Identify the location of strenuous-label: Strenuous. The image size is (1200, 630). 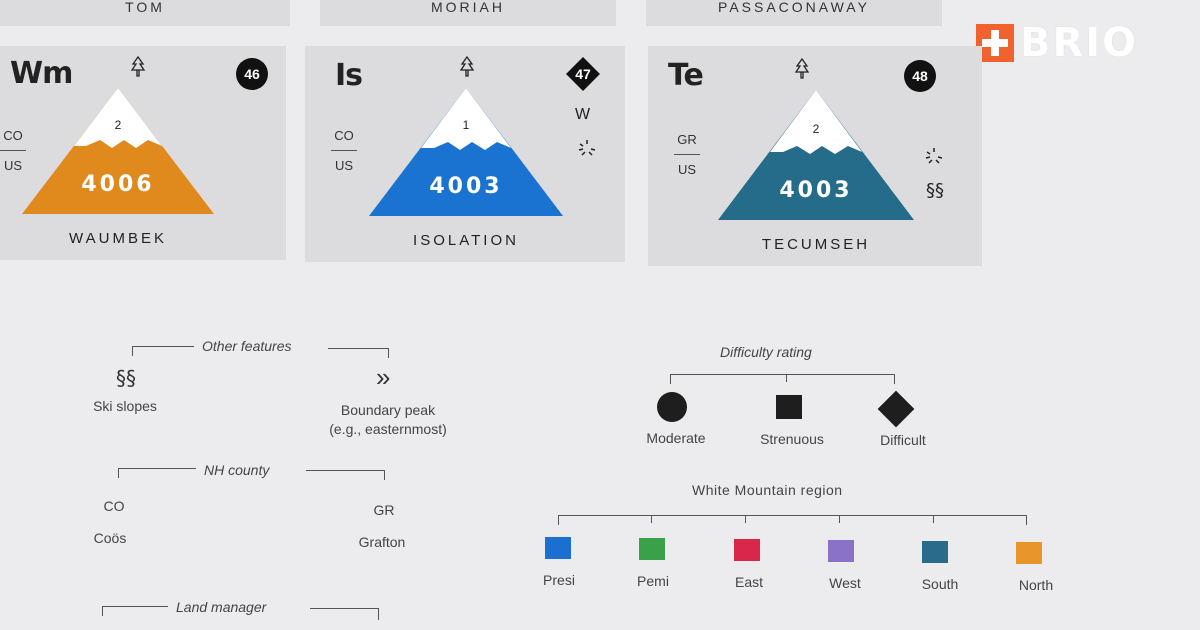
(792, 439).